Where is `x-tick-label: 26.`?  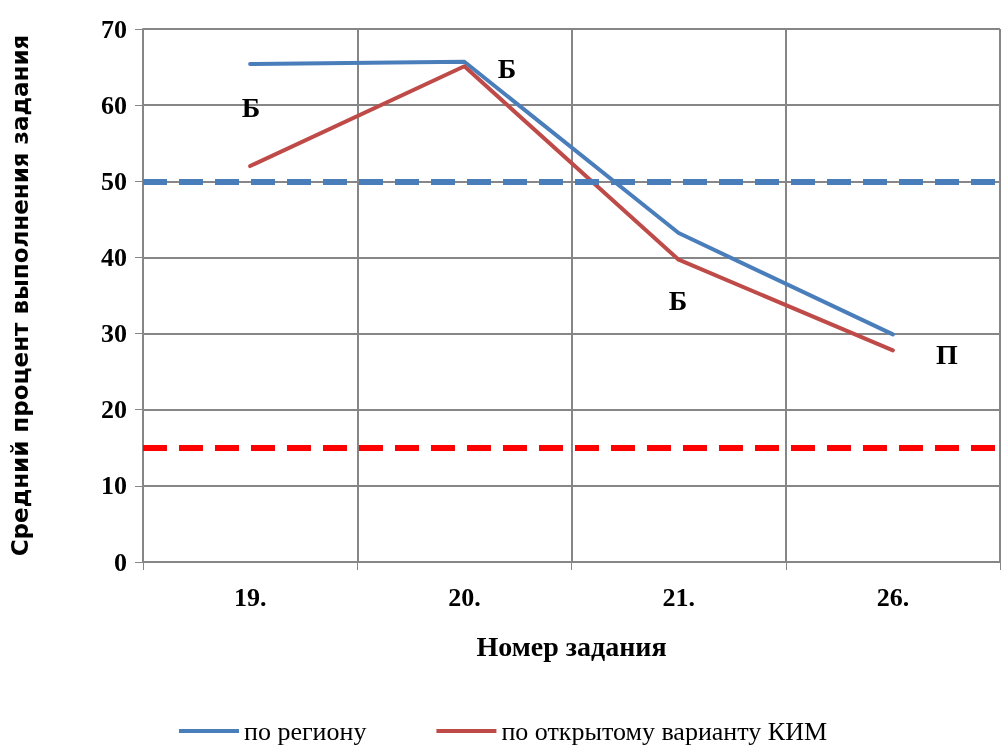
x-tick-label: 26. is located at coordinates (893, 597).